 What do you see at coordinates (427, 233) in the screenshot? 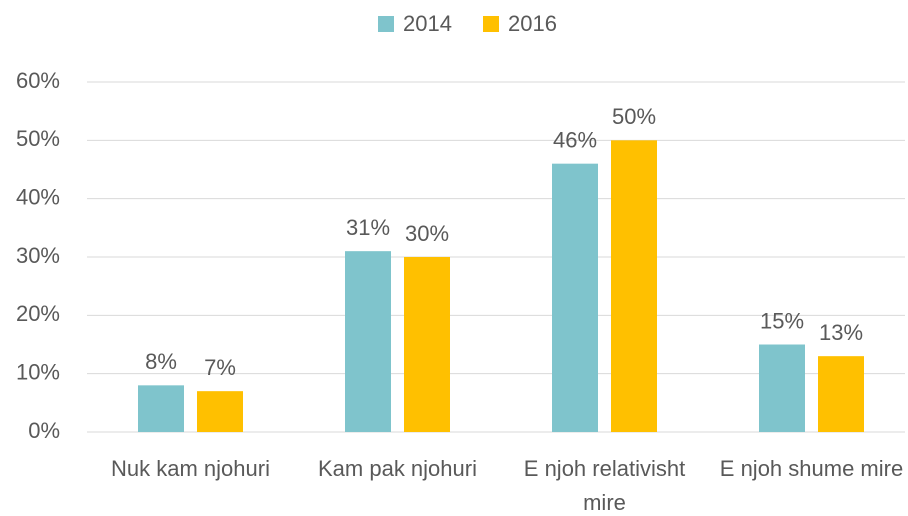
I see `value-label: 30%` at bounding box center [427, 233].